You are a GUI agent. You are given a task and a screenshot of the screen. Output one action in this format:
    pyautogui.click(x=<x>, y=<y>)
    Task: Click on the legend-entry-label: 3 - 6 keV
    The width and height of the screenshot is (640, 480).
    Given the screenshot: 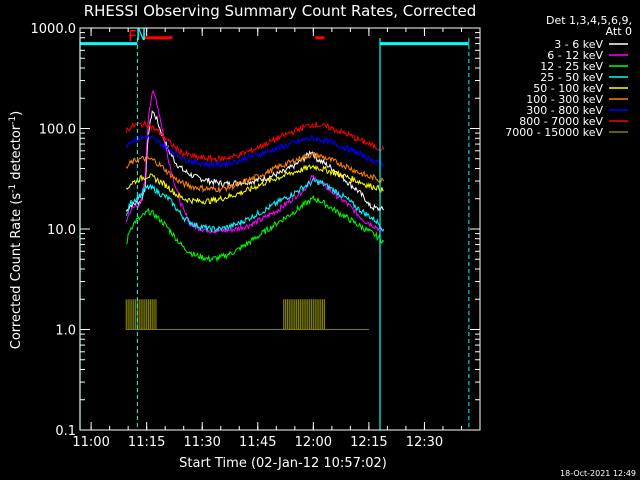 What is the action you would take?
    pyautogui.click(x=578, y=44)
    